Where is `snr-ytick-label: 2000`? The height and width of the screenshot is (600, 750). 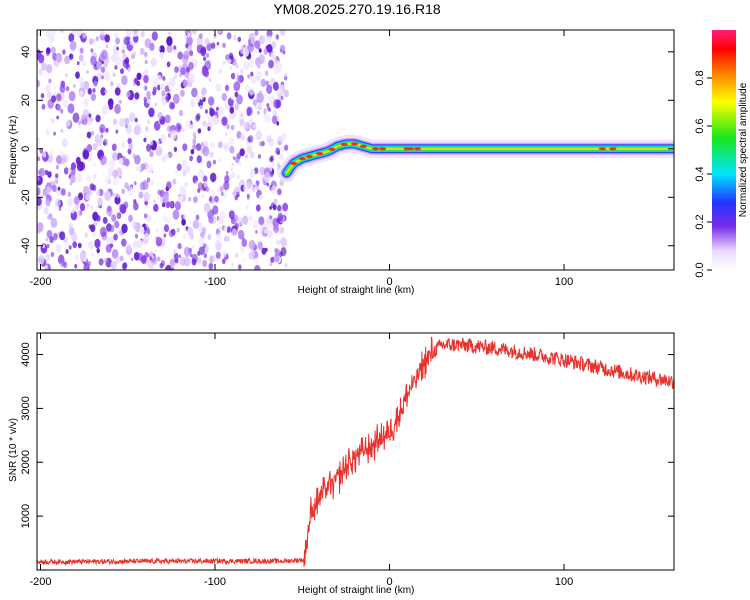 snr-ytick-label: 2000 is located at coordinates (26, 462).